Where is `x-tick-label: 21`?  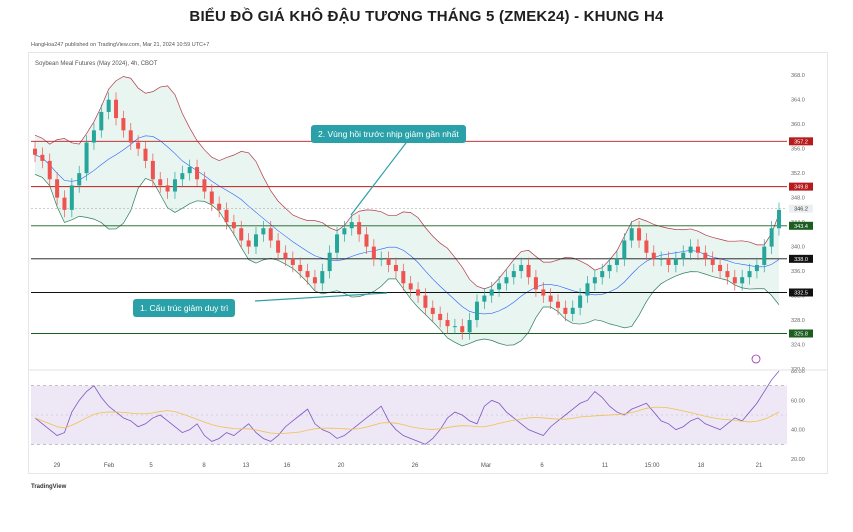
x-tick-label: 21 is located at coordinates (759, 466).